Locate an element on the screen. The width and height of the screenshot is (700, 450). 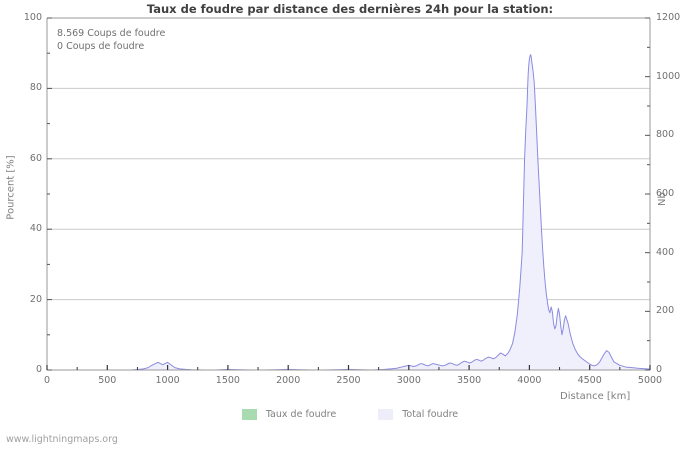
xtick-label-1500: 1500 is located at coordinates (227, 380).